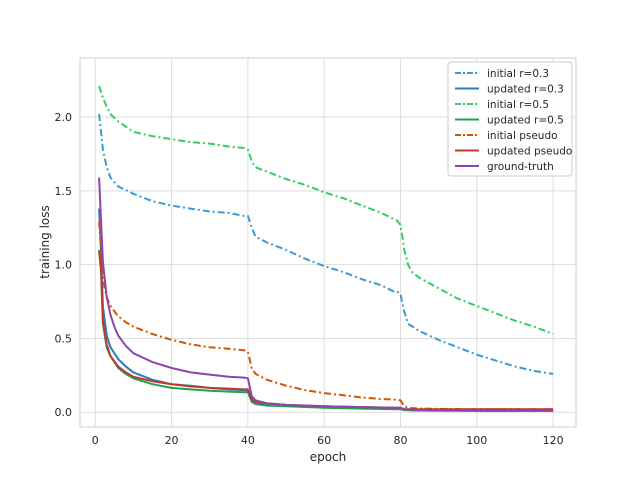 This screenshot has width=640, height=480. What do you see at coordinates (64, 191) in the screenshot?
I see `y-tick-label: 1.5` at bounding box center [64, 191].